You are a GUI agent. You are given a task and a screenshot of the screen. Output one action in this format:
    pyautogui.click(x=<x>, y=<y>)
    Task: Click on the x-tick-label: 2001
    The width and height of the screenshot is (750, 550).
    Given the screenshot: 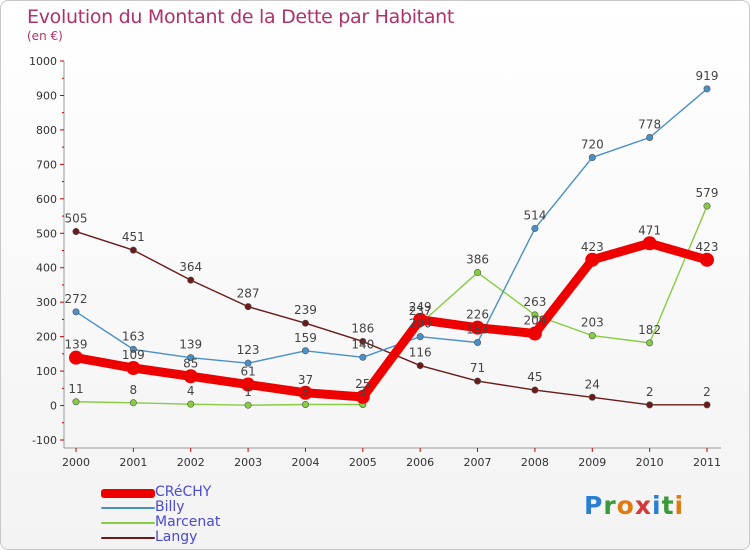 What is the action you would take?
    pyautogui.click(x=133, y=462)
    